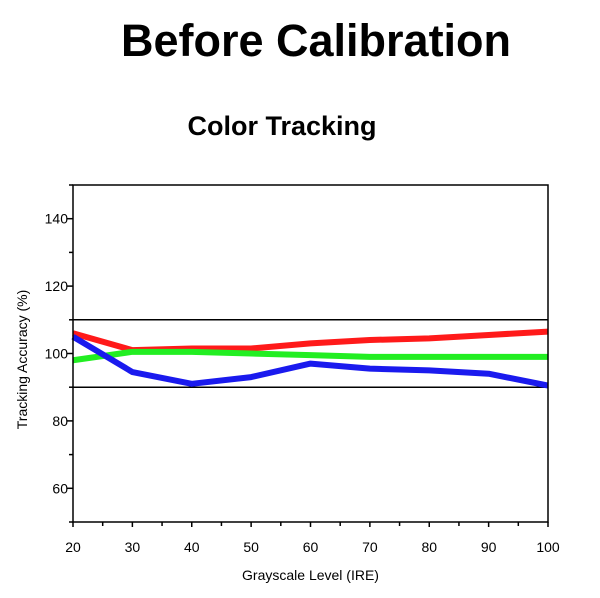 This screenshot has width=600, height=598. What do you see at coordinates (548, 547) in the screenshot?
I see `x-tick-label: 100` at bounding box center [548, 547].